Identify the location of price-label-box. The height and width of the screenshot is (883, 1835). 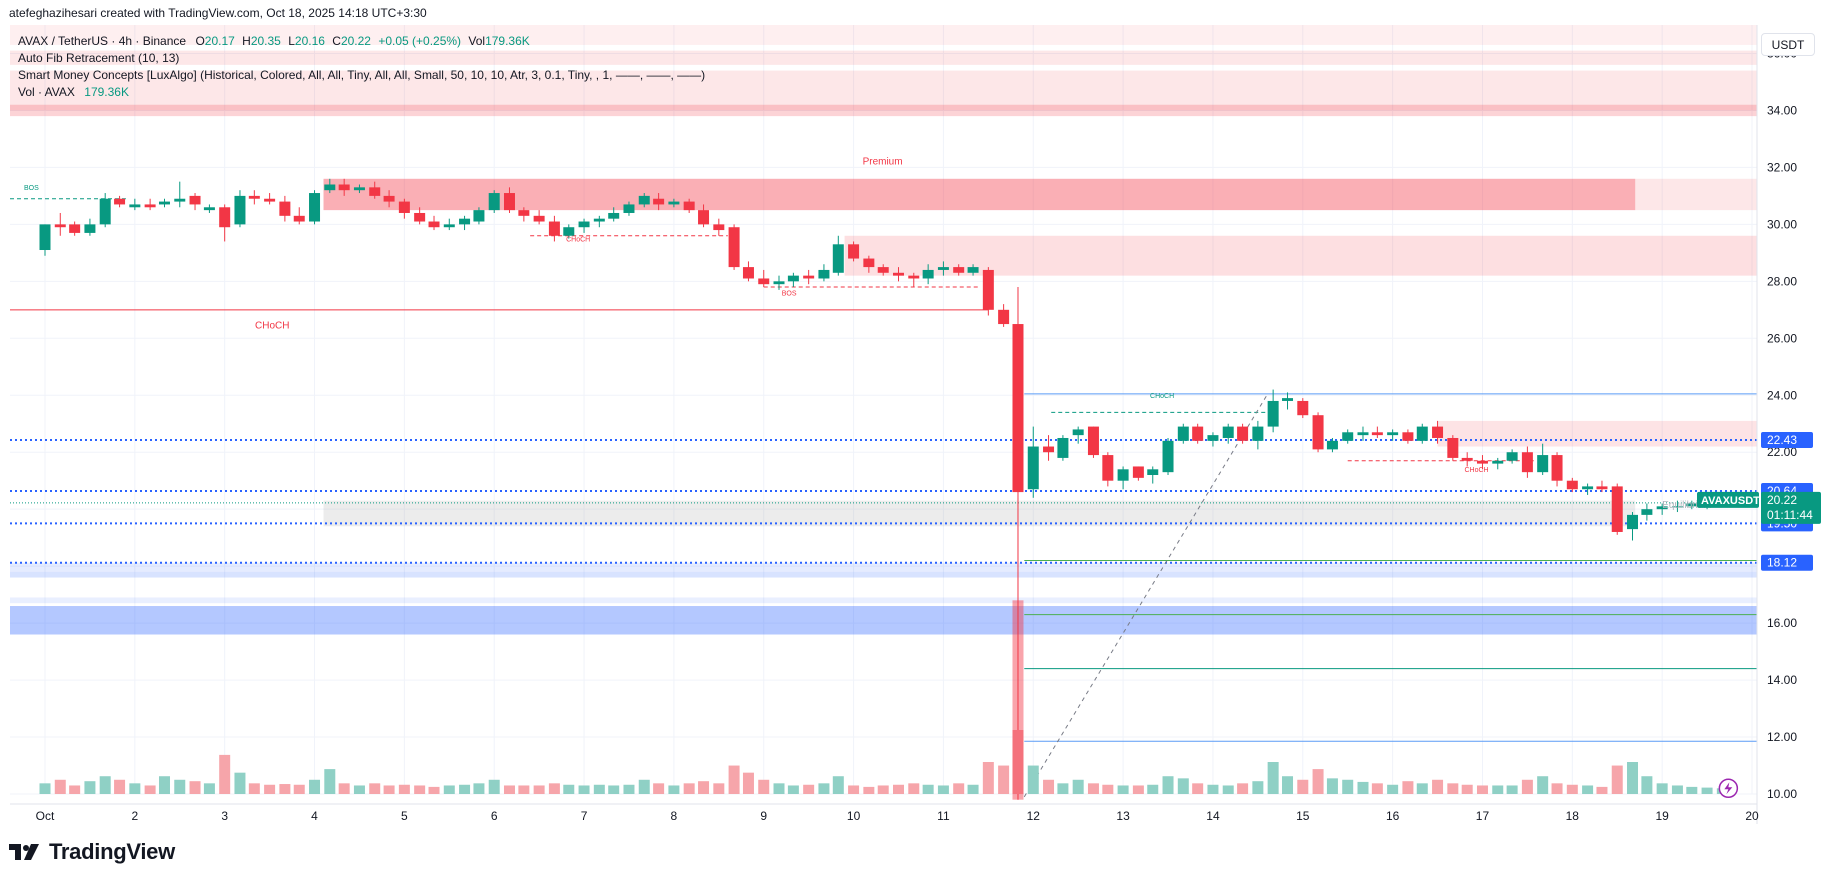
(1787, 562).